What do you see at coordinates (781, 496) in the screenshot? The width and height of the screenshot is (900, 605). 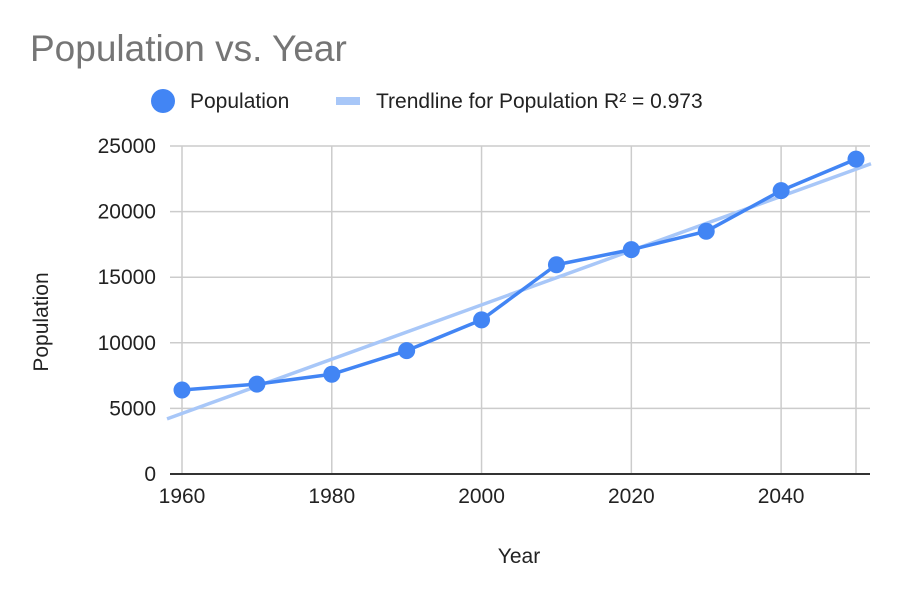 I see `x-tick-label: 2040` at bounding box center [781, 496].